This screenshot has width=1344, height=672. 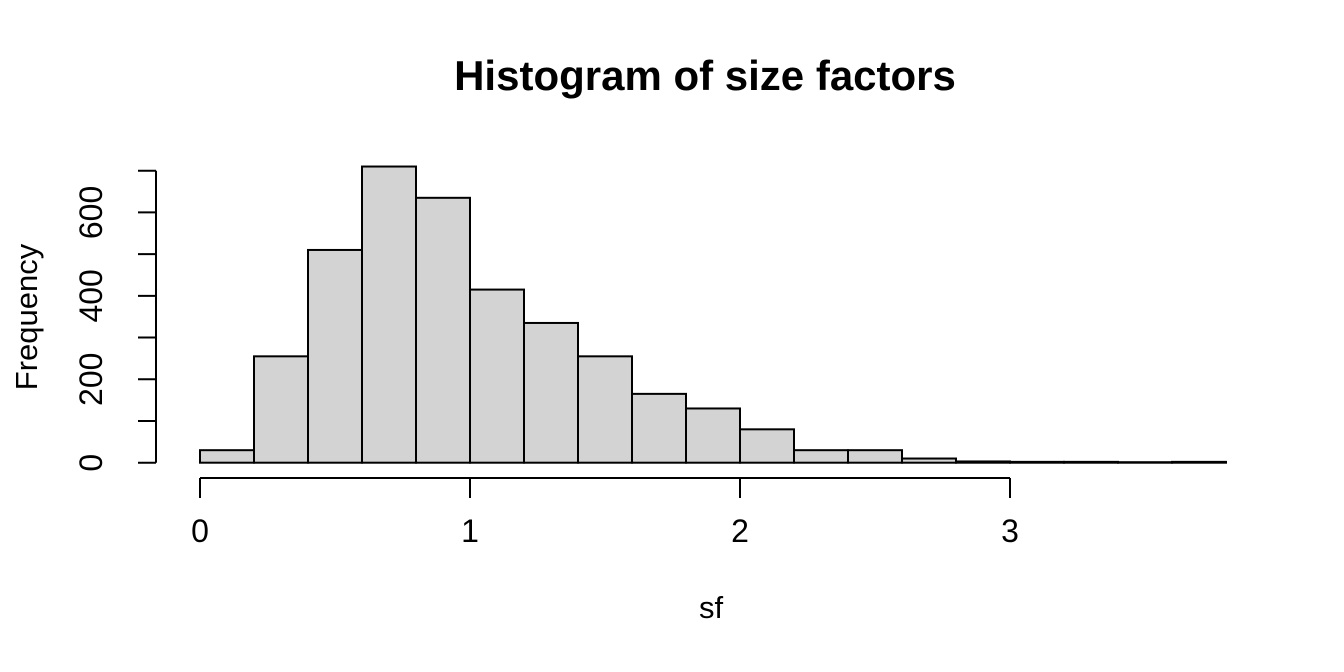 What do you see at coordinates (200, 531) in the screenshot?
I see `x-axis-tick-label: 0` at bounding box center [200, 531].